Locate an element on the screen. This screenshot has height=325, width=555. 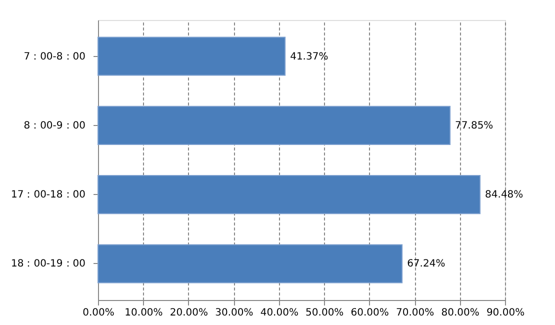
x-tick-label: 70.00% is located at coordinates (415, 313).